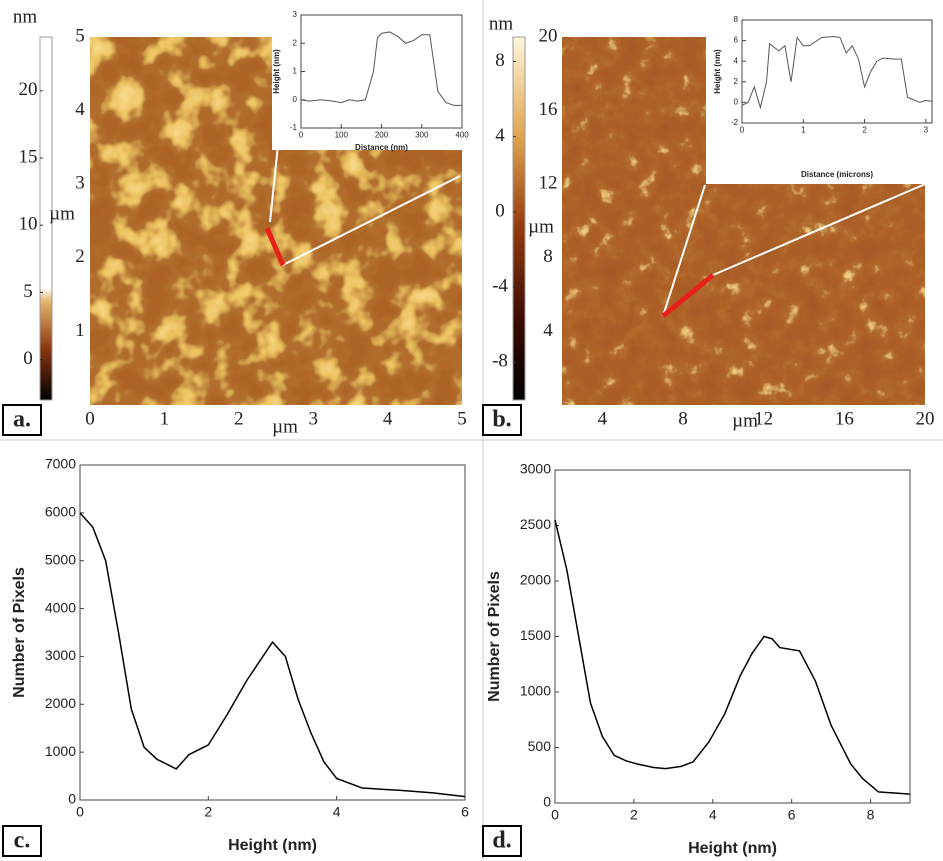  I want to click on x-axis-label: Height (nm), so click(732, 848).